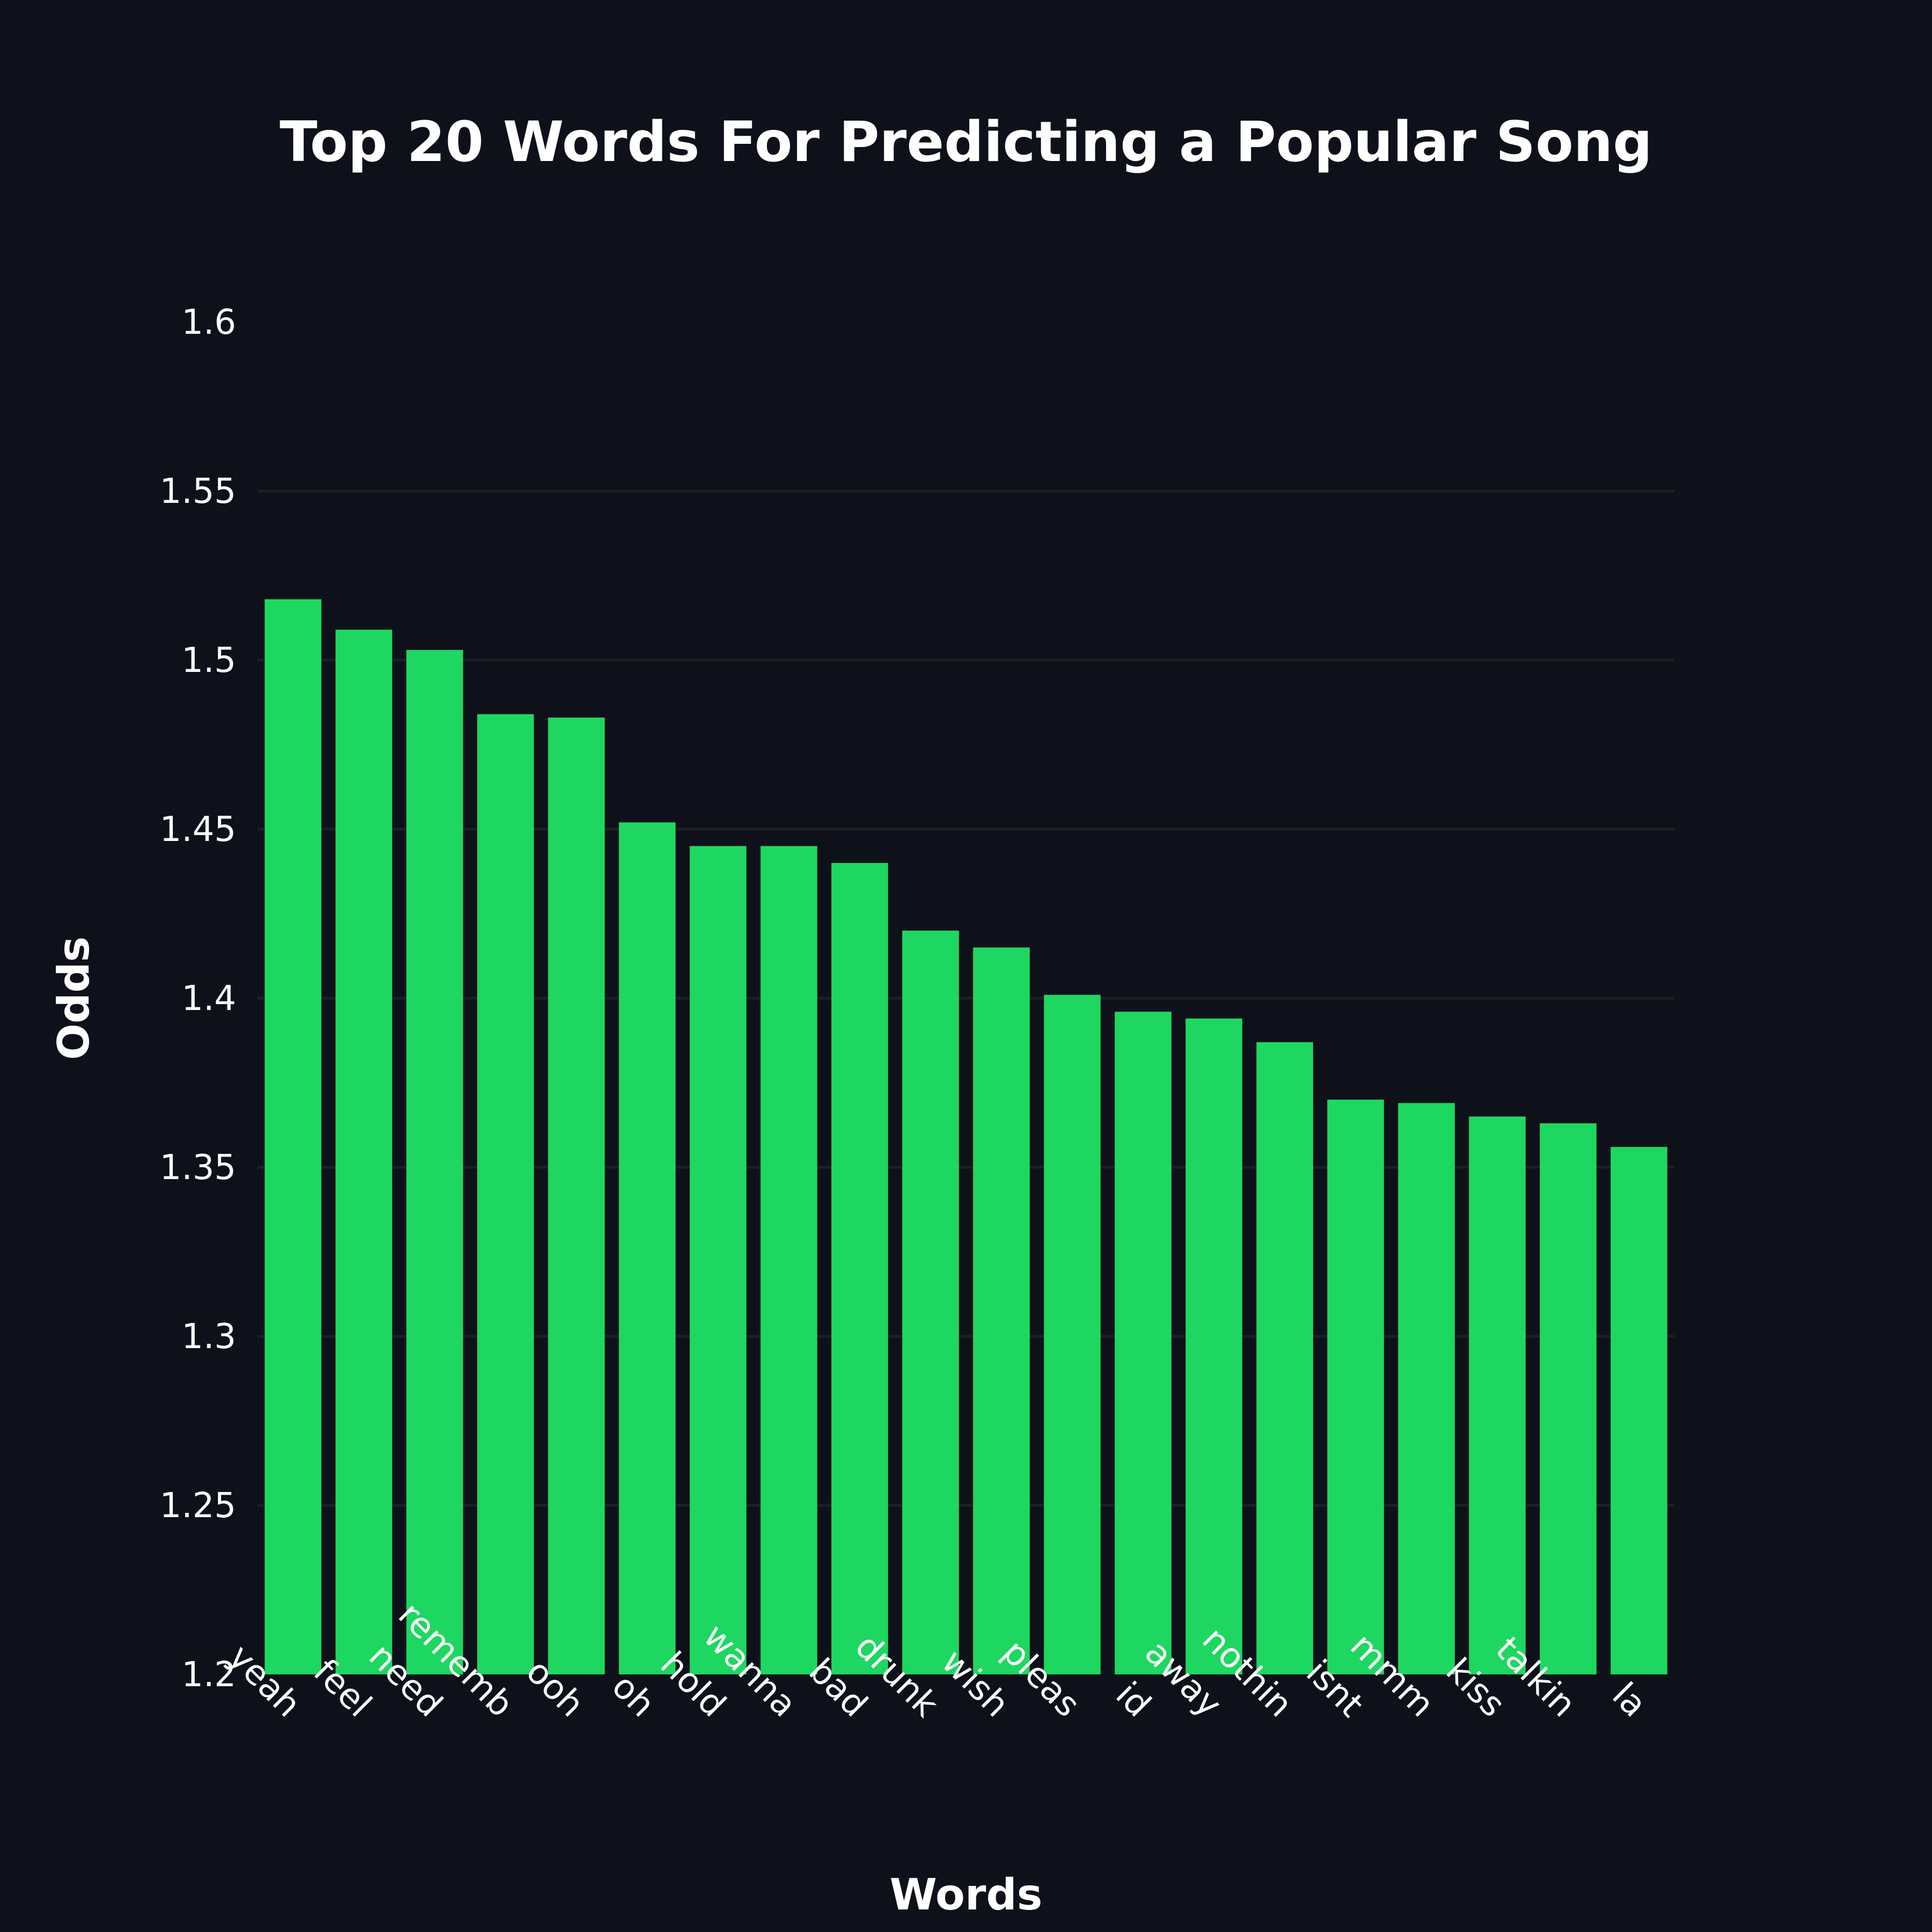 Image resolution: width=1932 pixels, height=1932 pixels. Describe the element at coordinates (1630, 1700) in the screenshot. I see `x-tick-label: la` at that location.